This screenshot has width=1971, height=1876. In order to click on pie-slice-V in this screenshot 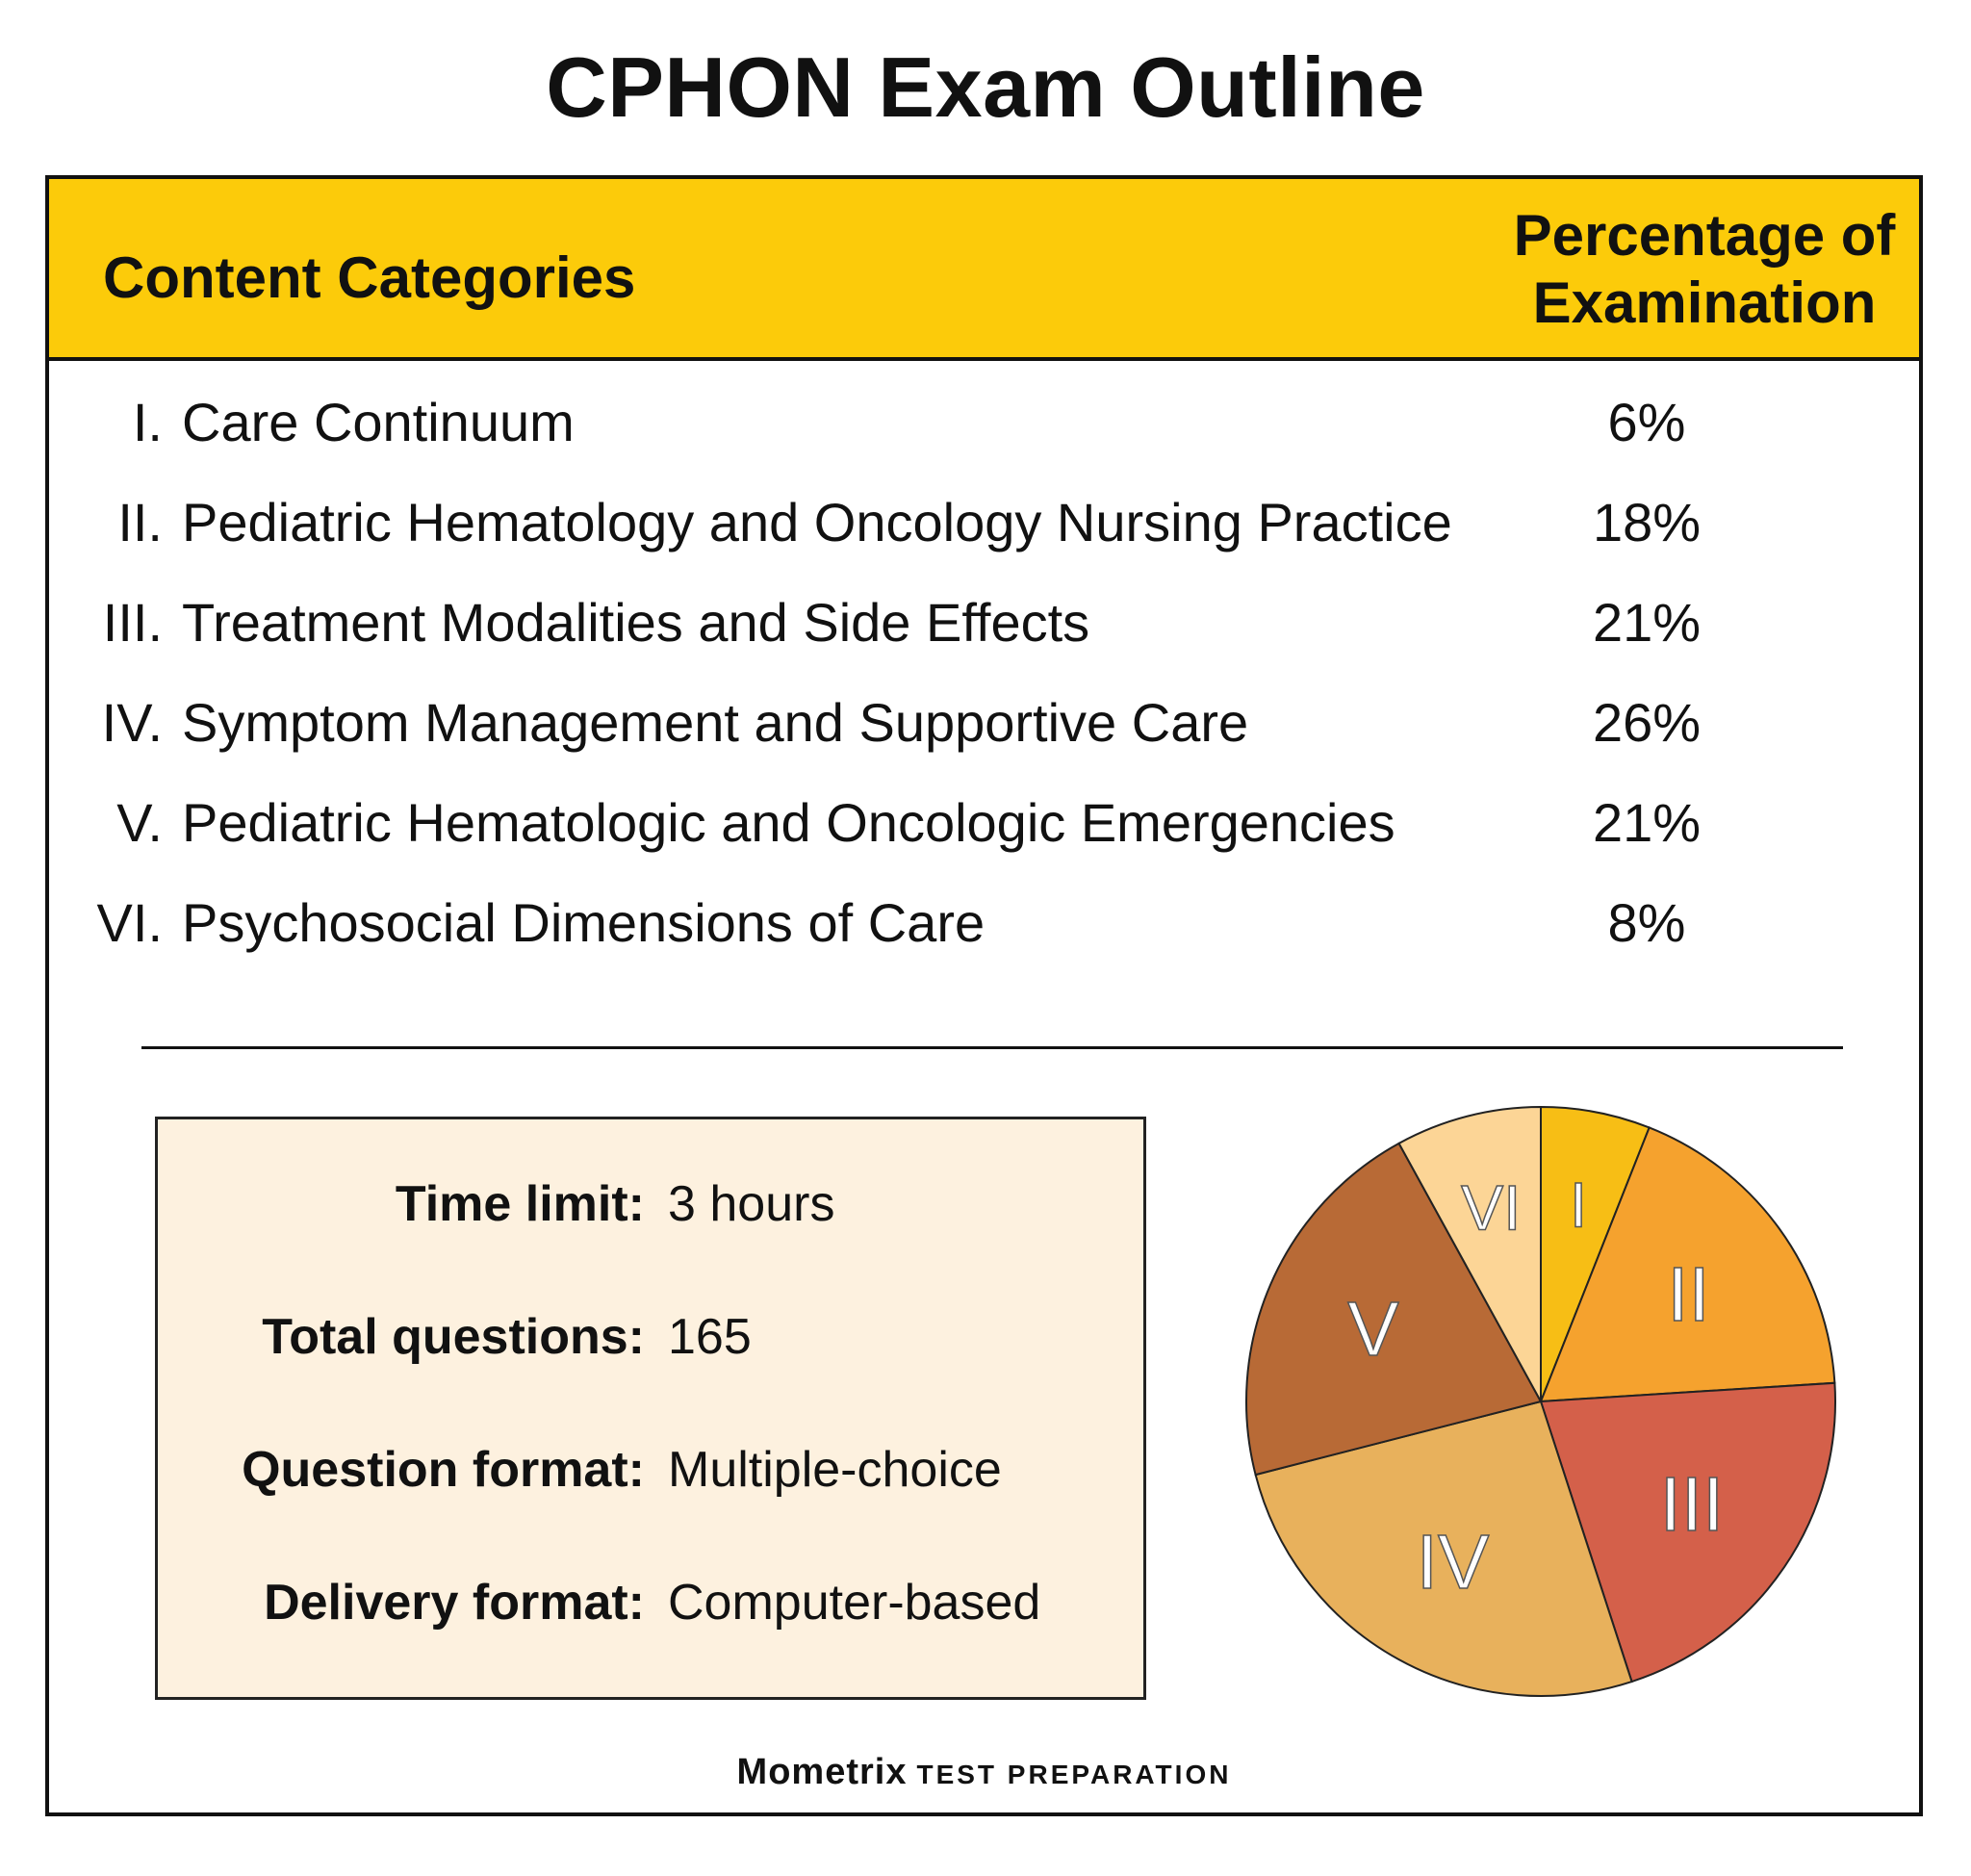, I will do `click(1394, 1309)`.